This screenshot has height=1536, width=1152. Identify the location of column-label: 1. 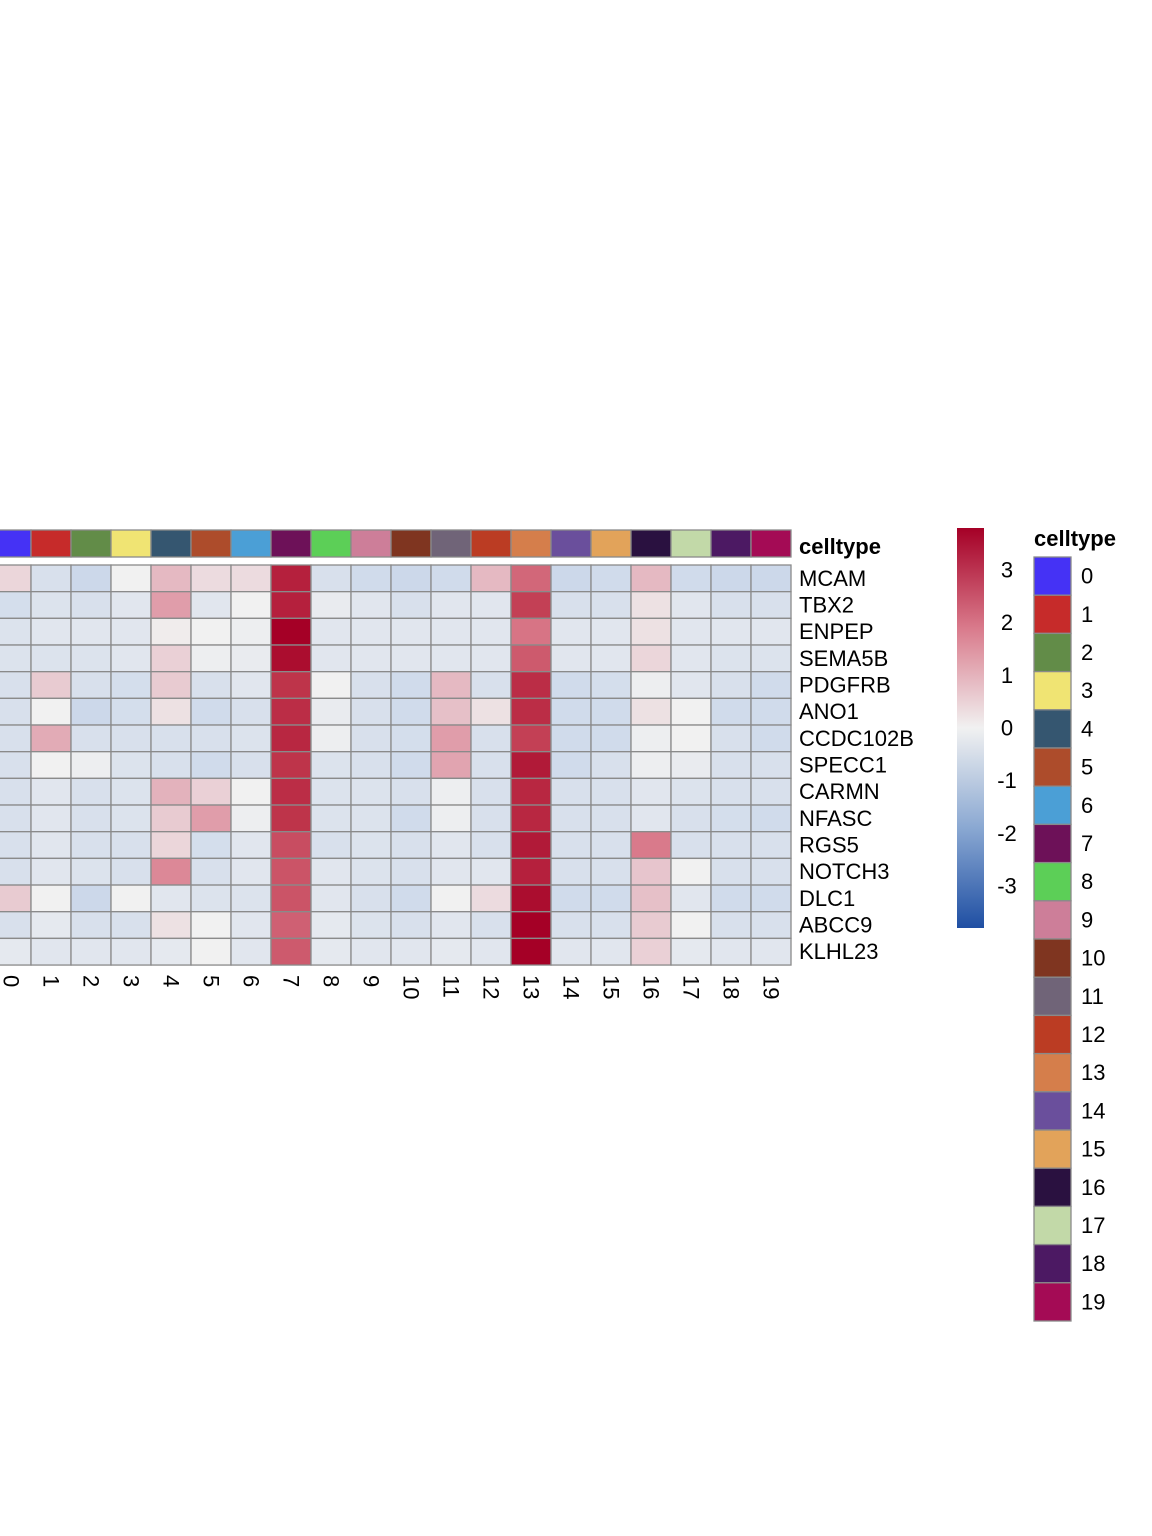
(51, 981).